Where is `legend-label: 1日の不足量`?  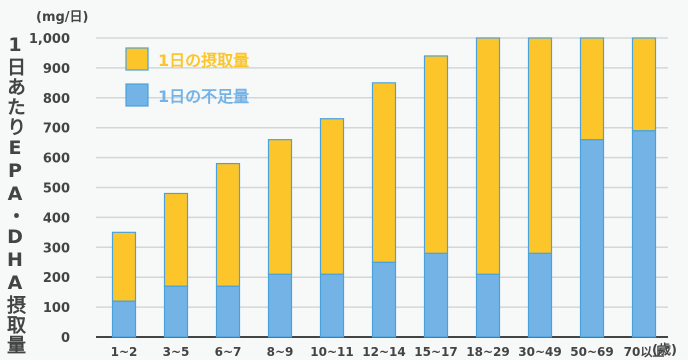
legend-label: 1日の不足量 is located at coordinates (203, 96).